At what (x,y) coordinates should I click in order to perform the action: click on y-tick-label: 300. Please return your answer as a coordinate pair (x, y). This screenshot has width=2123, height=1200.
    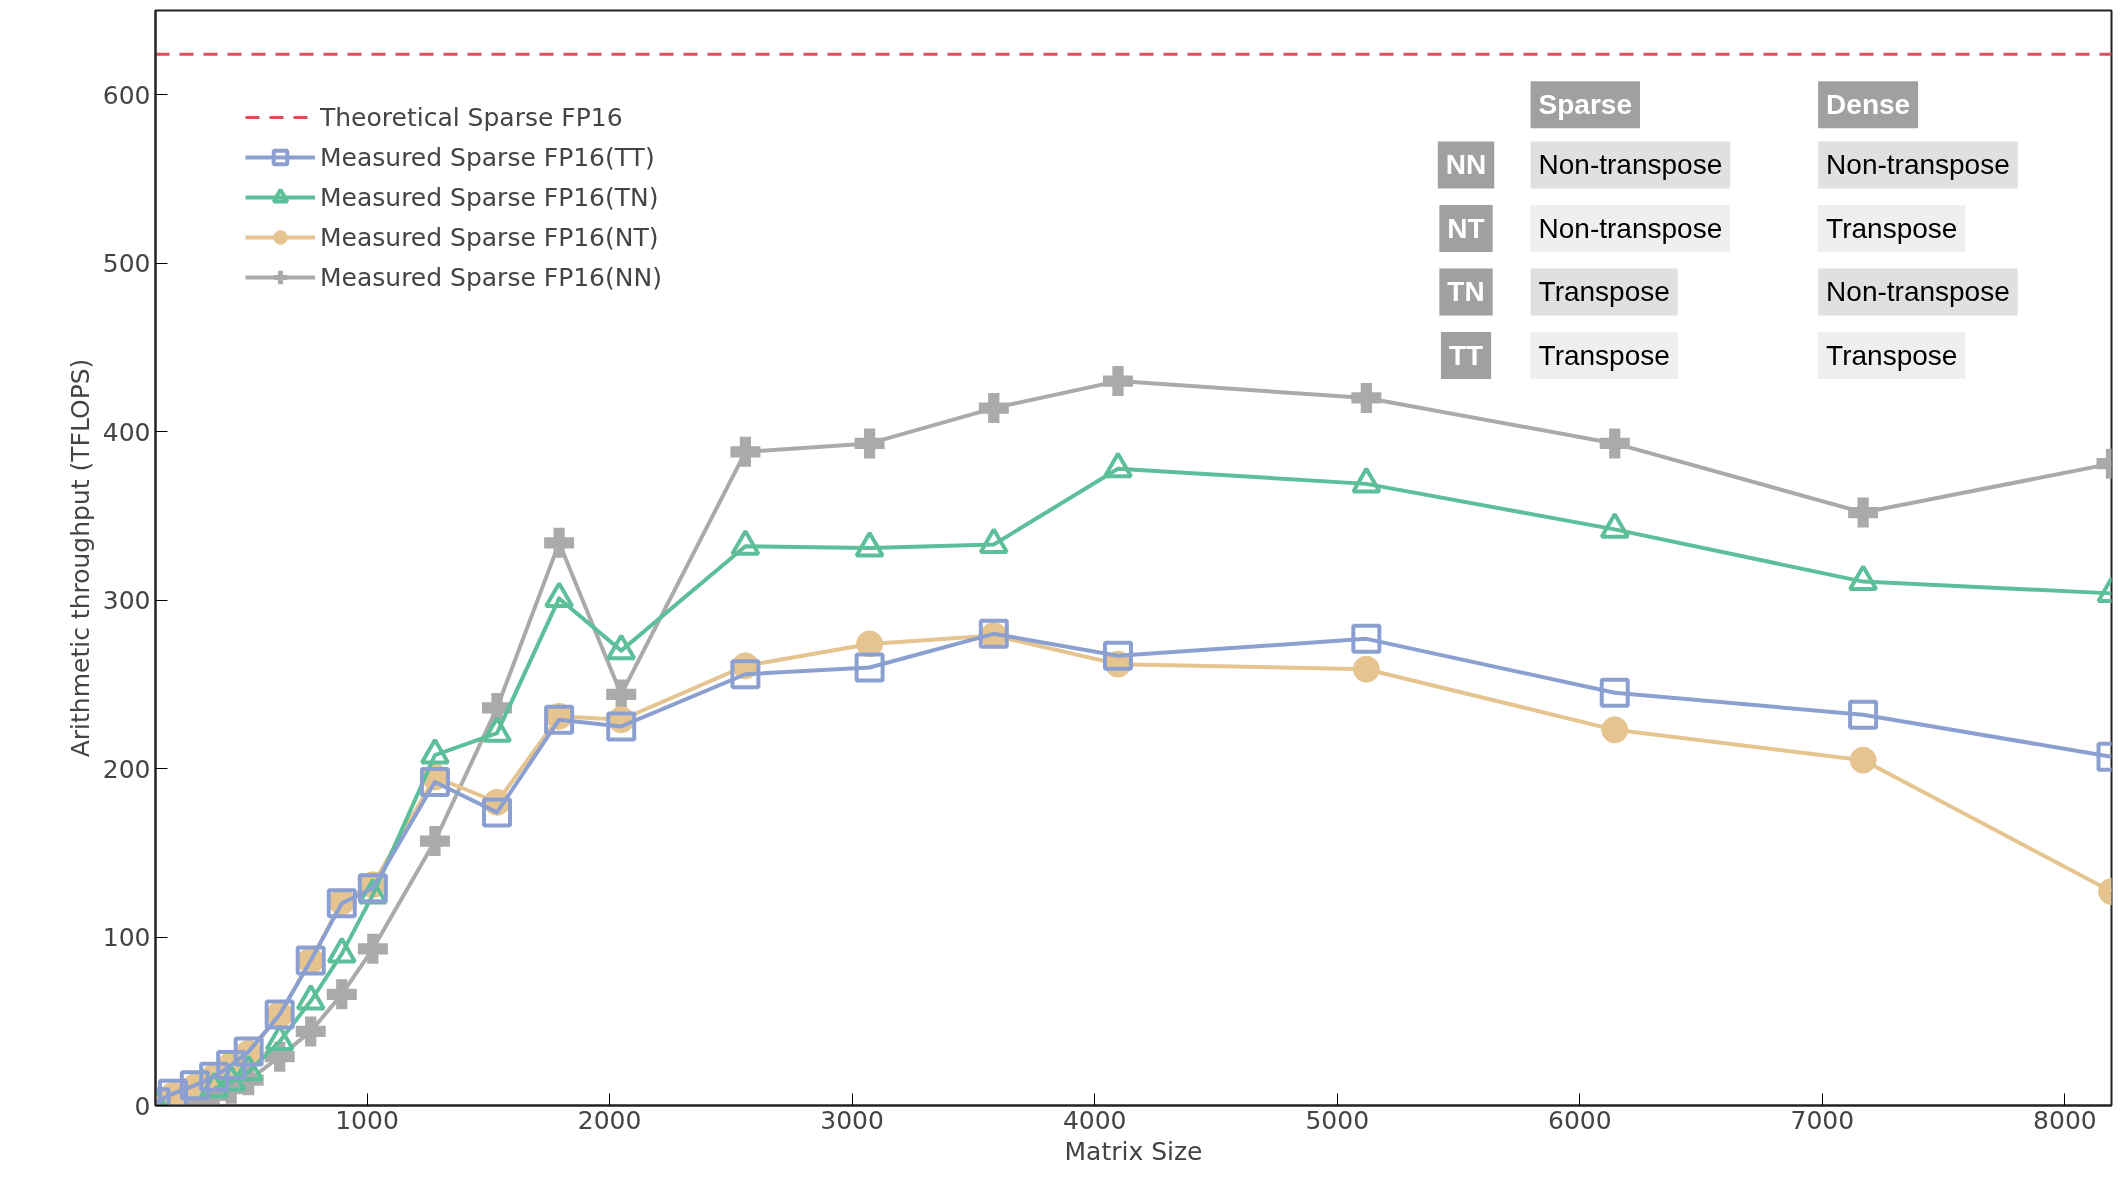
    Looking at the image, I should click on (126, 601).